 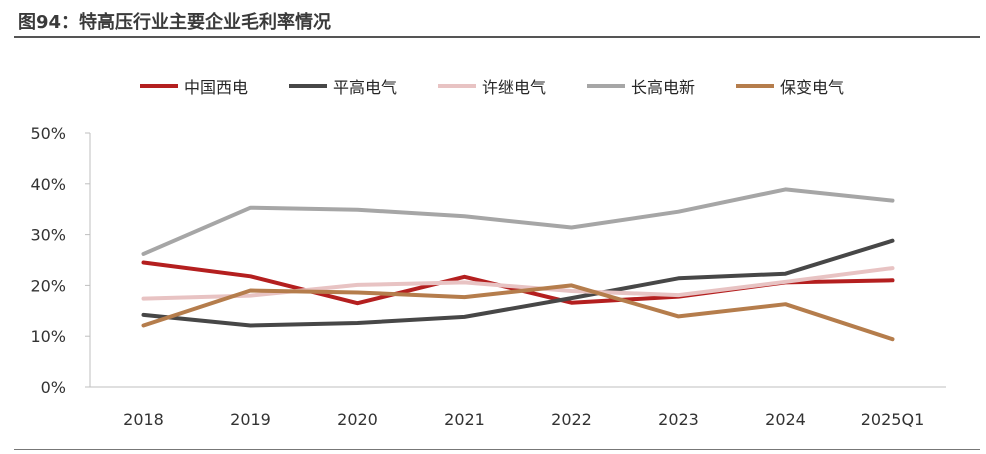 I want to click on legend-item-3: 长高电新, so click(x=641, y=86).